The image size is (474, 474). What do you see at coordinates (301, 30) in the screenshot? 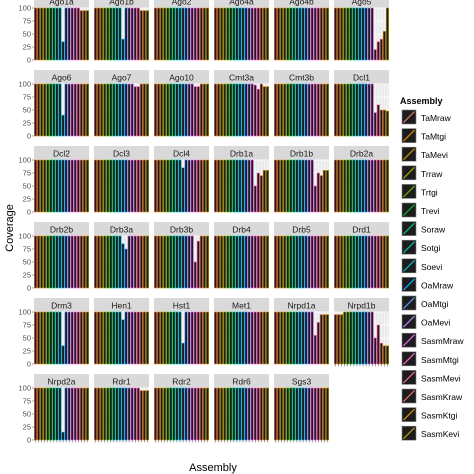
I see `facet-panel: Ago4b` at bounding box center [301, 30].